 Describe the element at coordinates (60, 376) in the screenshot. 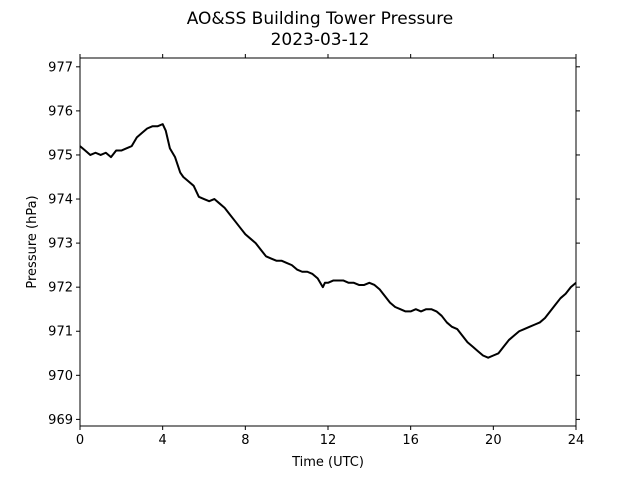

I see `y-tick-label: 970` at that location.